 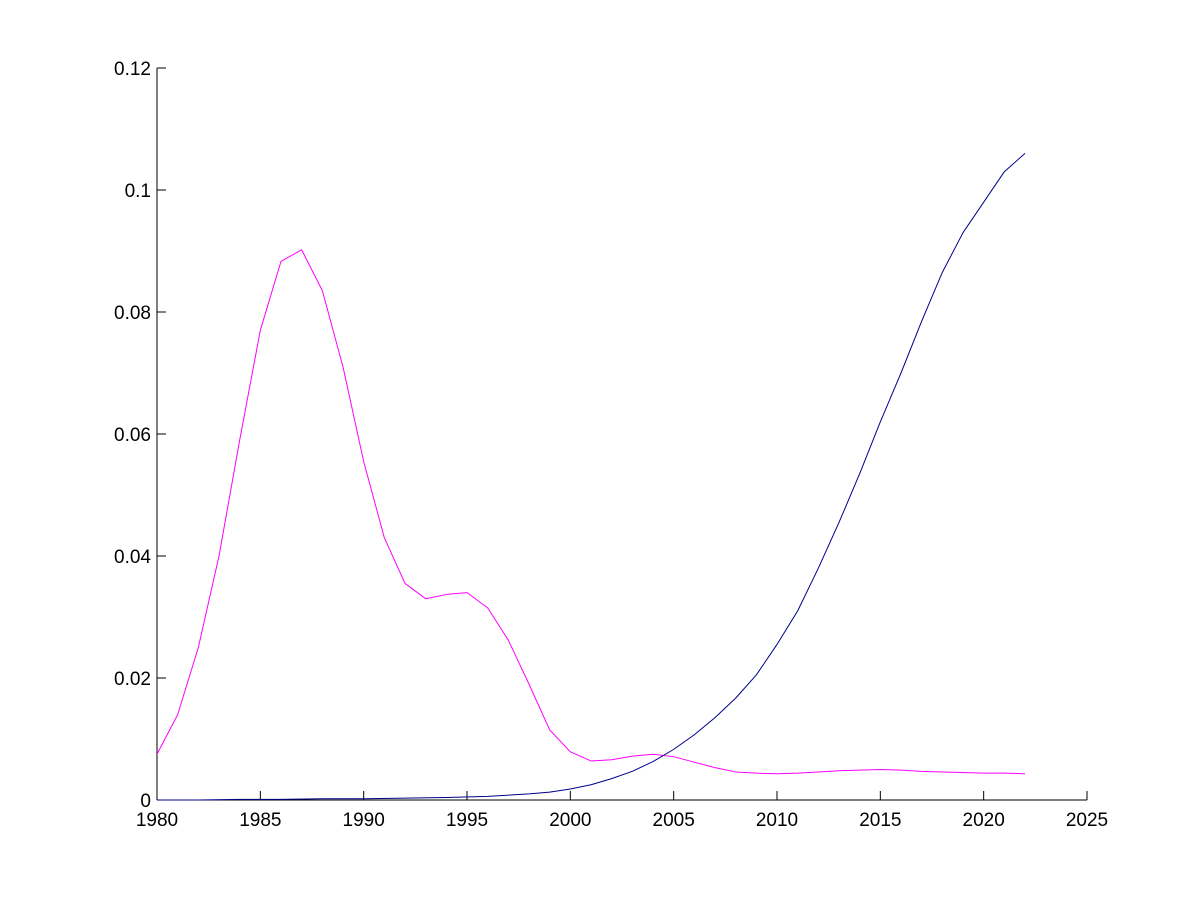 I want to click on y-tick-label: 0.08, so click(x=132, y=313).